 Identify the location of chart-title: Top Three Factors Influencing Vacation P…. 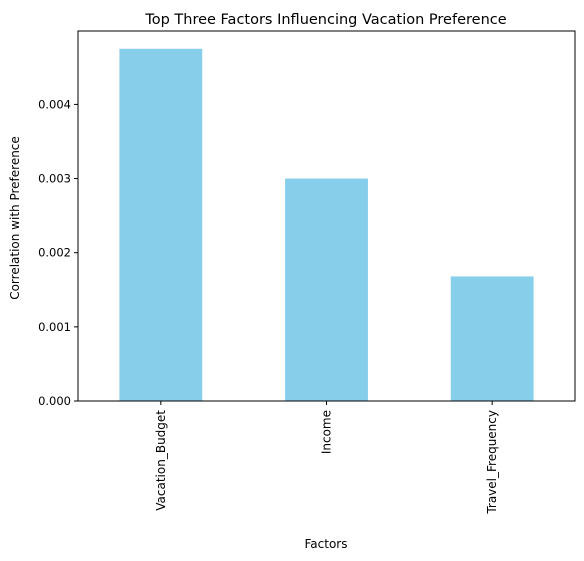
(325, 20).